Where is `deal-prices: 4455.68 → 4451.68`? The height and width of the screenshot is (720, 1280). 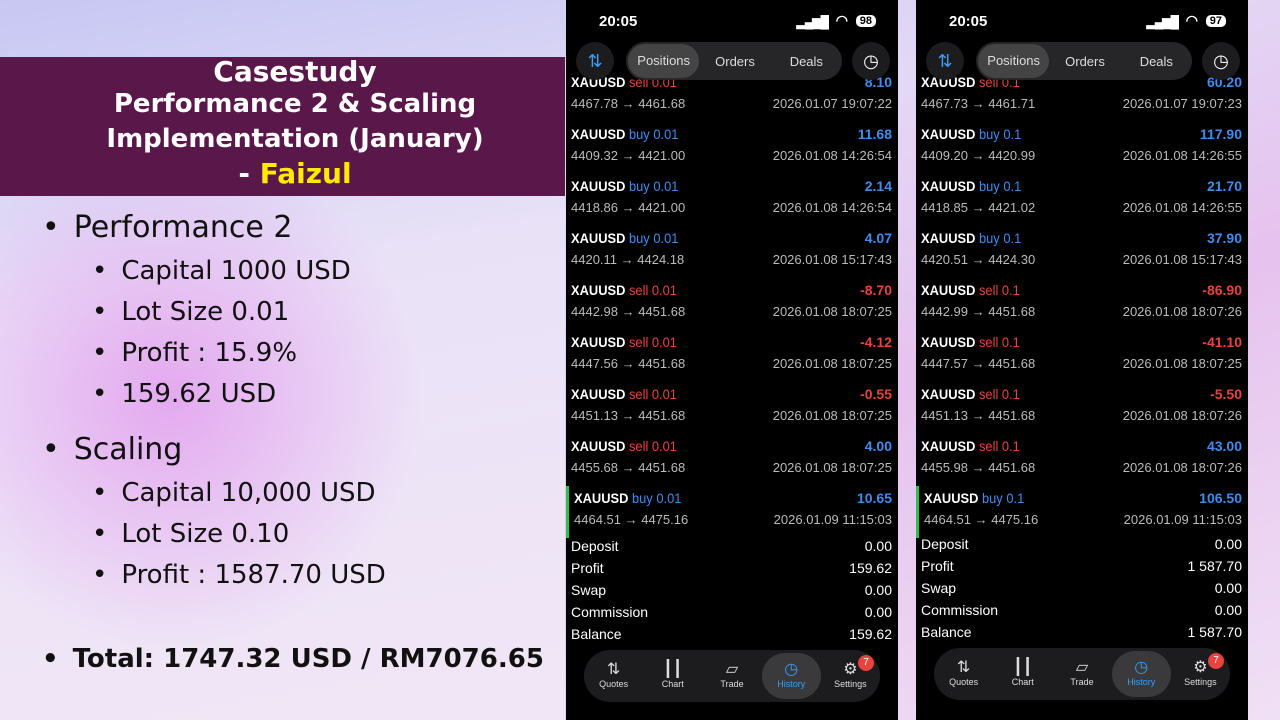 deal-prices: 4455.68 → 4451.68 is located at coordinates (628, 467).